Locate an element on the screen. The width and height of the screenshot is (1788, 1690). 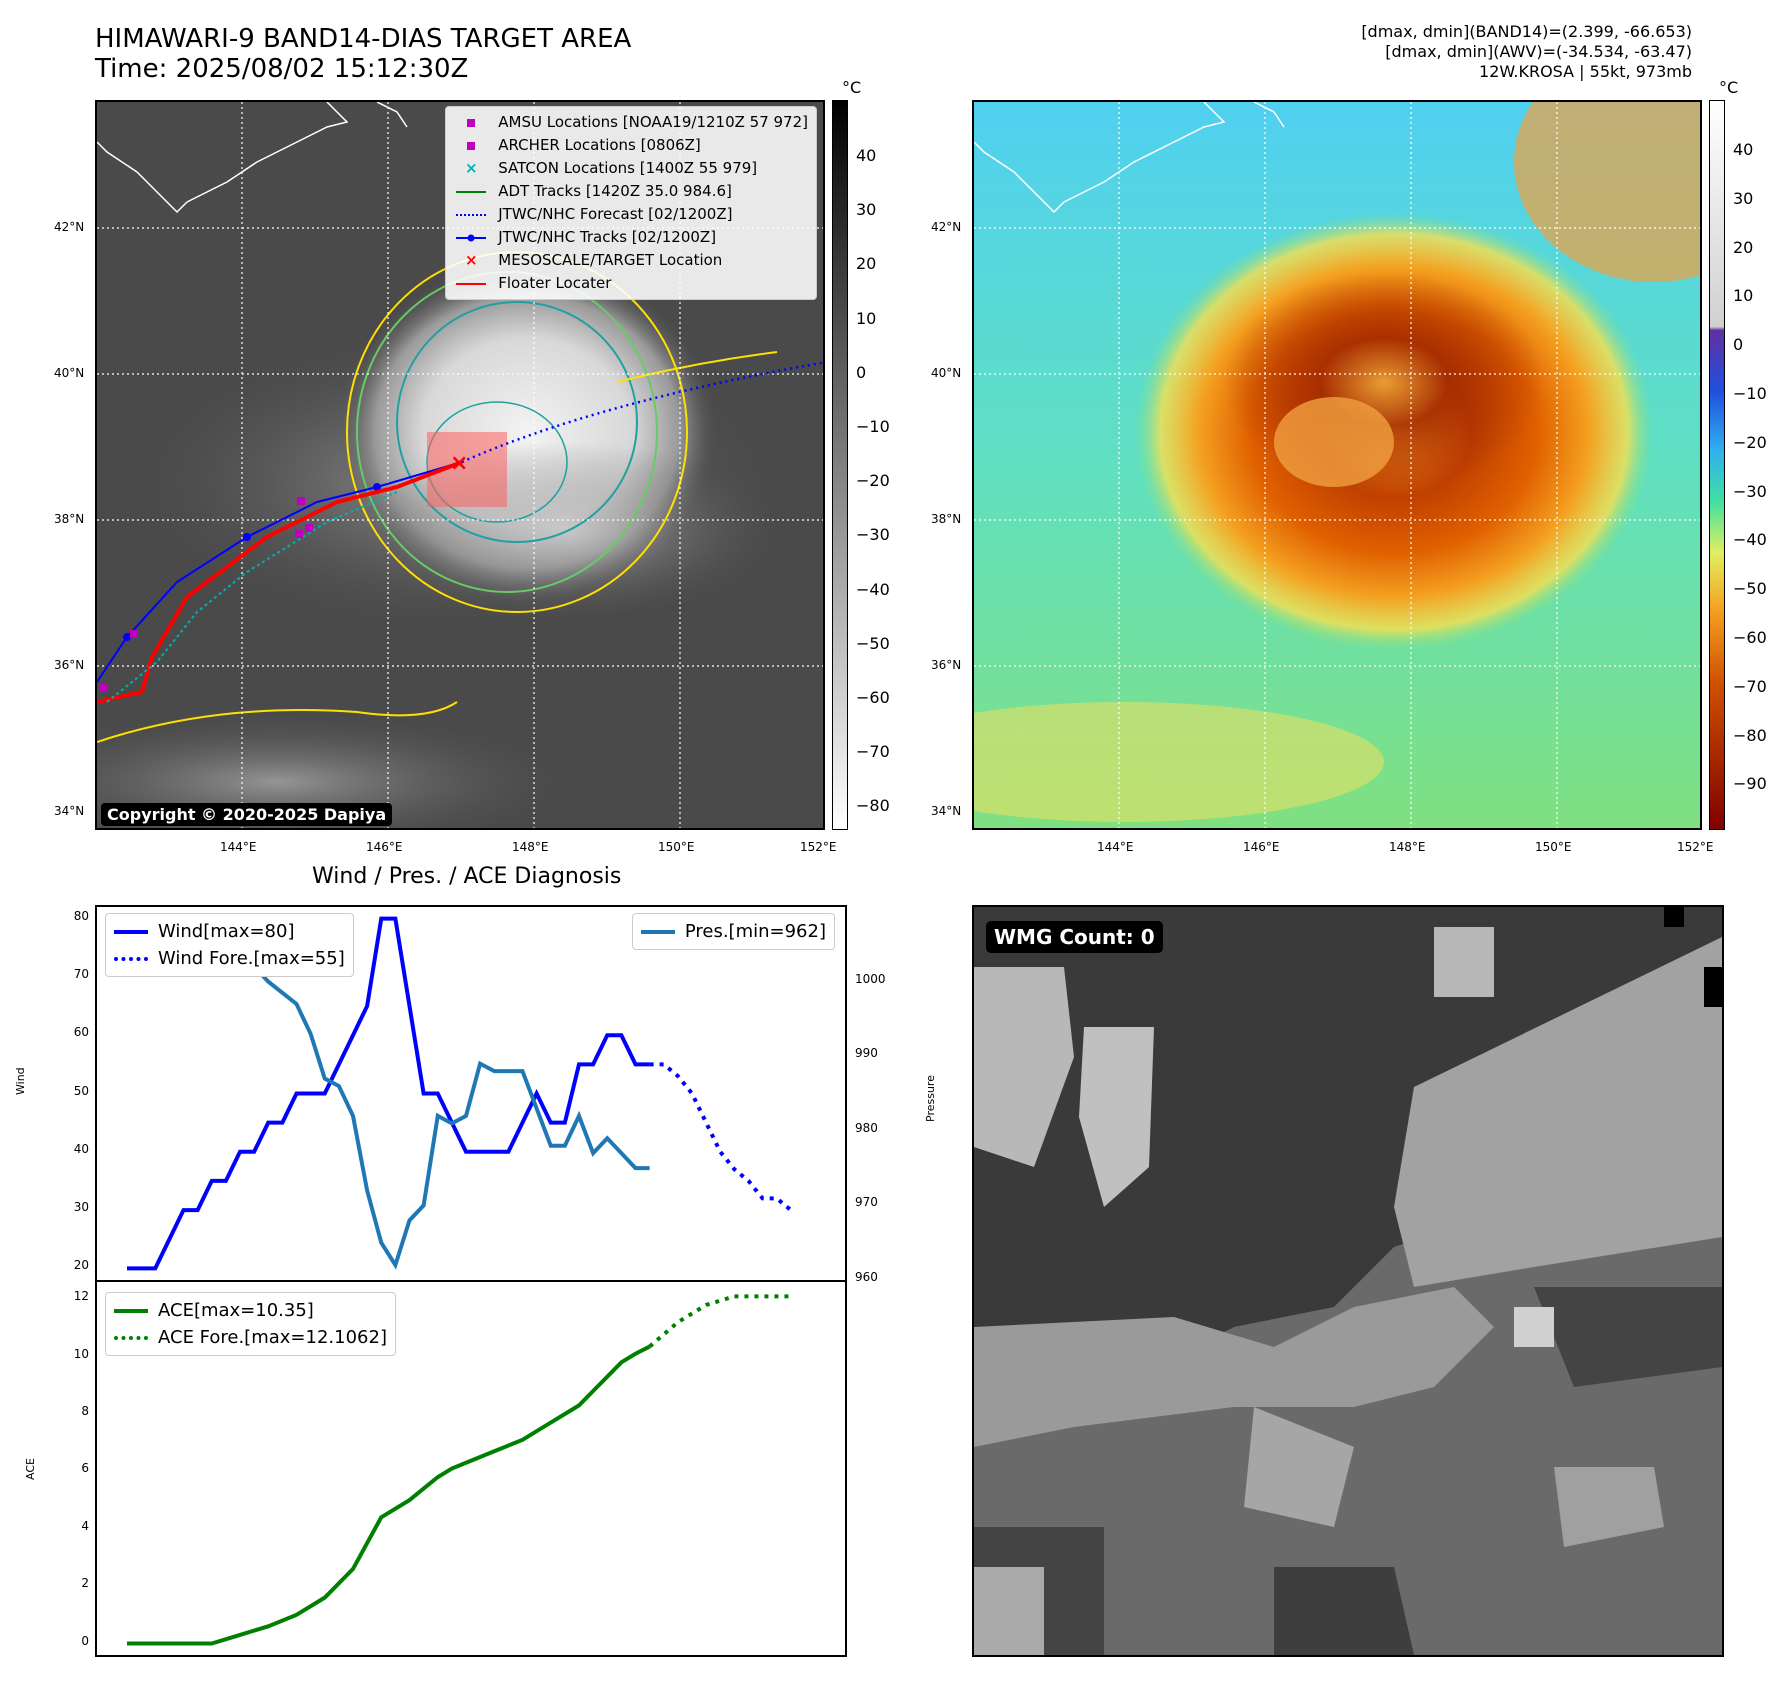
legend-wind-forecast: Wind Fore.[max=55] is located at coordinates (229, 958).